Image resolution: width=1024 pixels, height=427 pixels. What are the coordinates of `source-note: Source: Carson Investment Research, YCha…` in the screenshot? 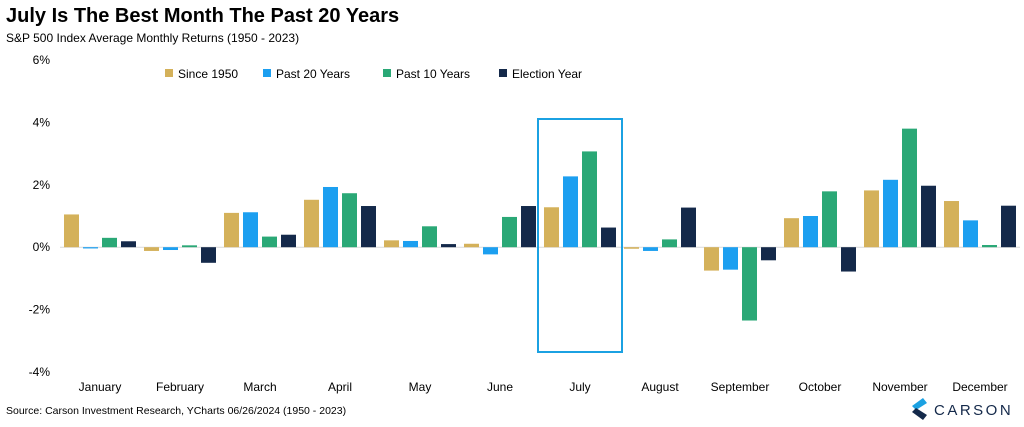 It's located at (176, 411).